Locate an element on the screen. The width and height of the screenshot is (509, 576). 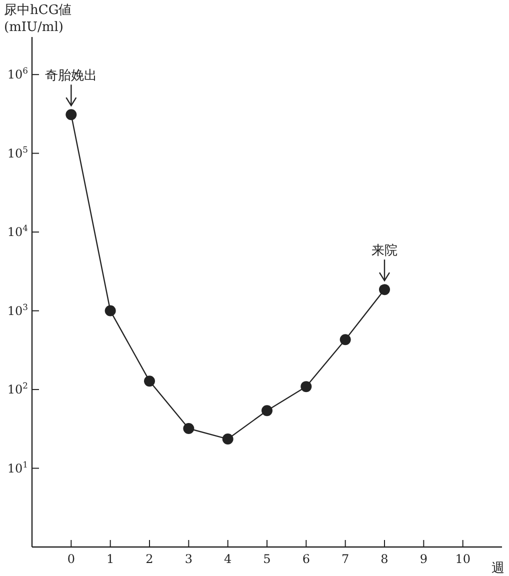
y-tick-label: 10$^{5}$ is located at coordinates (17, 152).